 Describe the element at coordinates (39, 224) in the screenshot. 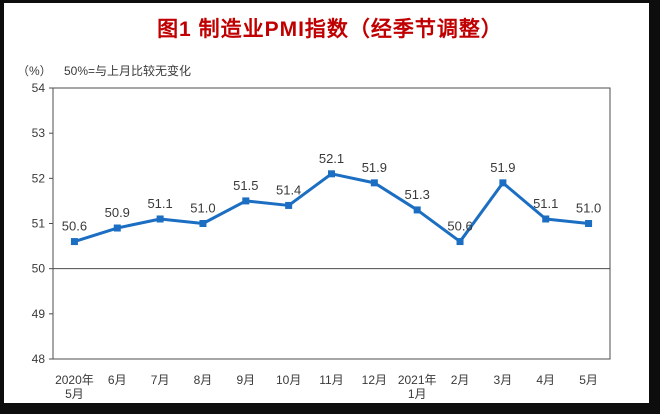

I see `y-tick-label: 51` at that location.